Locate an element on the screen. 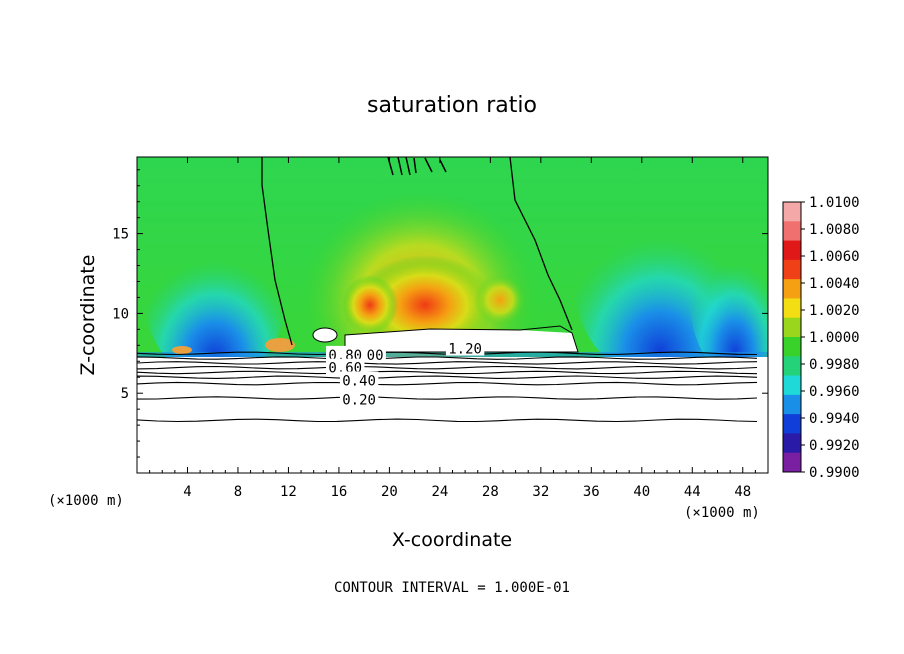 The height and width of the screenshot is (654, 904). chart-title: saturation ratio is located at coordinates (452, 105).